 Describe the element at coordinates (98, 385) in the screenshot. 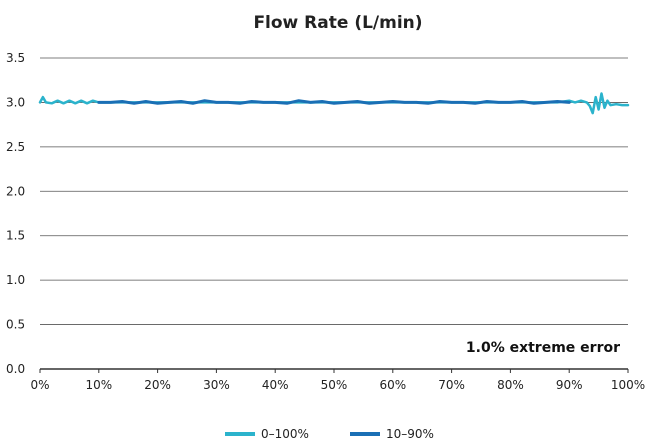

I see `x-tick-label: 10%` at that location.